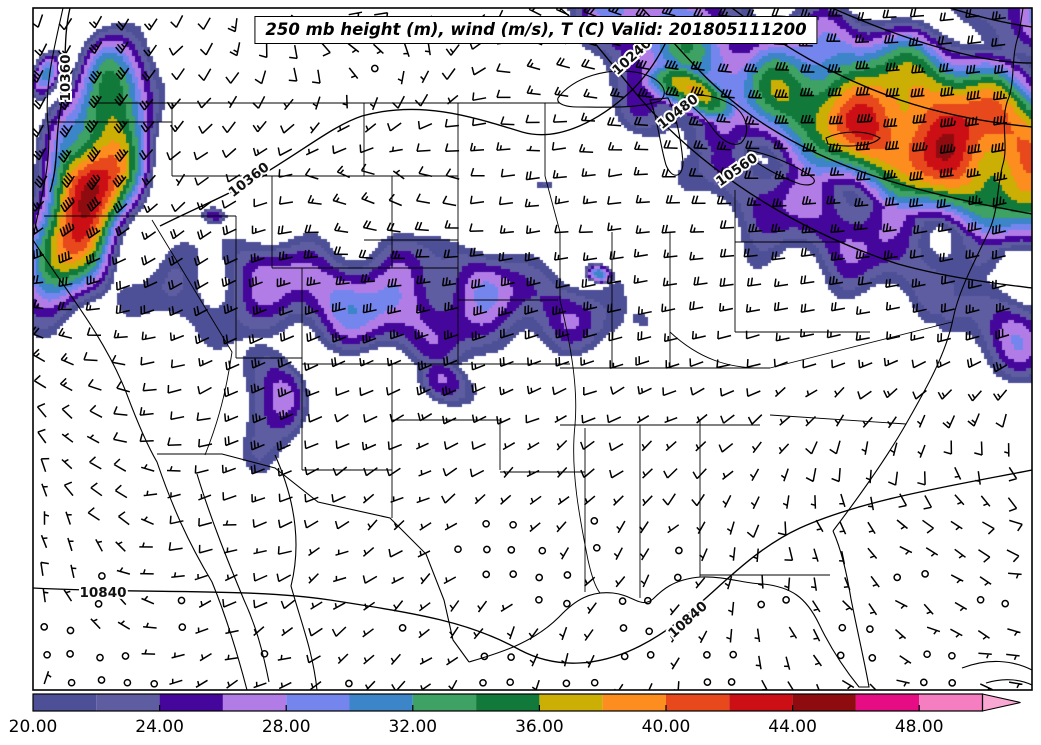 Image resolution: width=1041 pixels, height=745 pixels. I want to click on colorbar-tick-label: 48.00, so click(919, 727).